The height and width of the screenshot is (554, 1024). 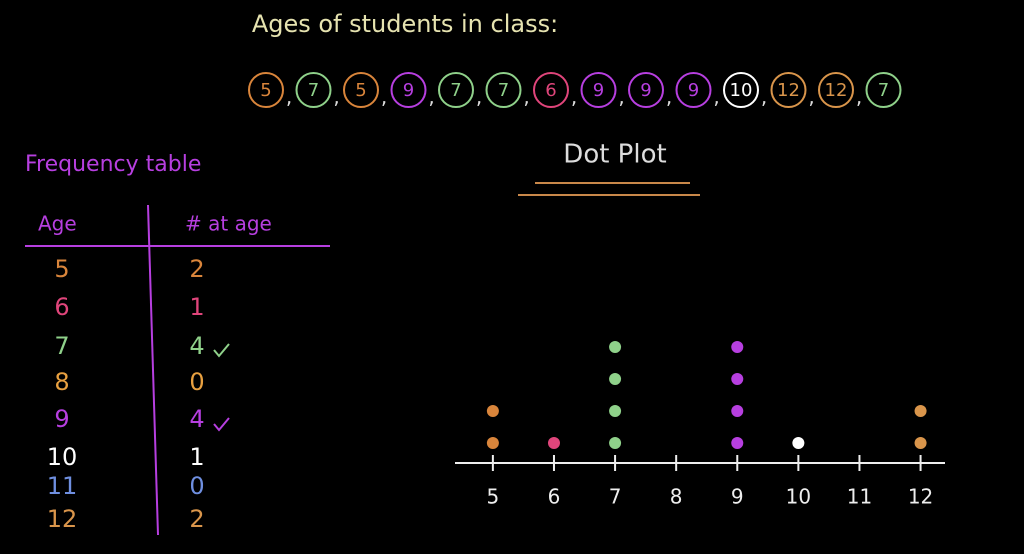 I want to click on table-cell: 6, so click(x=61, y=307).